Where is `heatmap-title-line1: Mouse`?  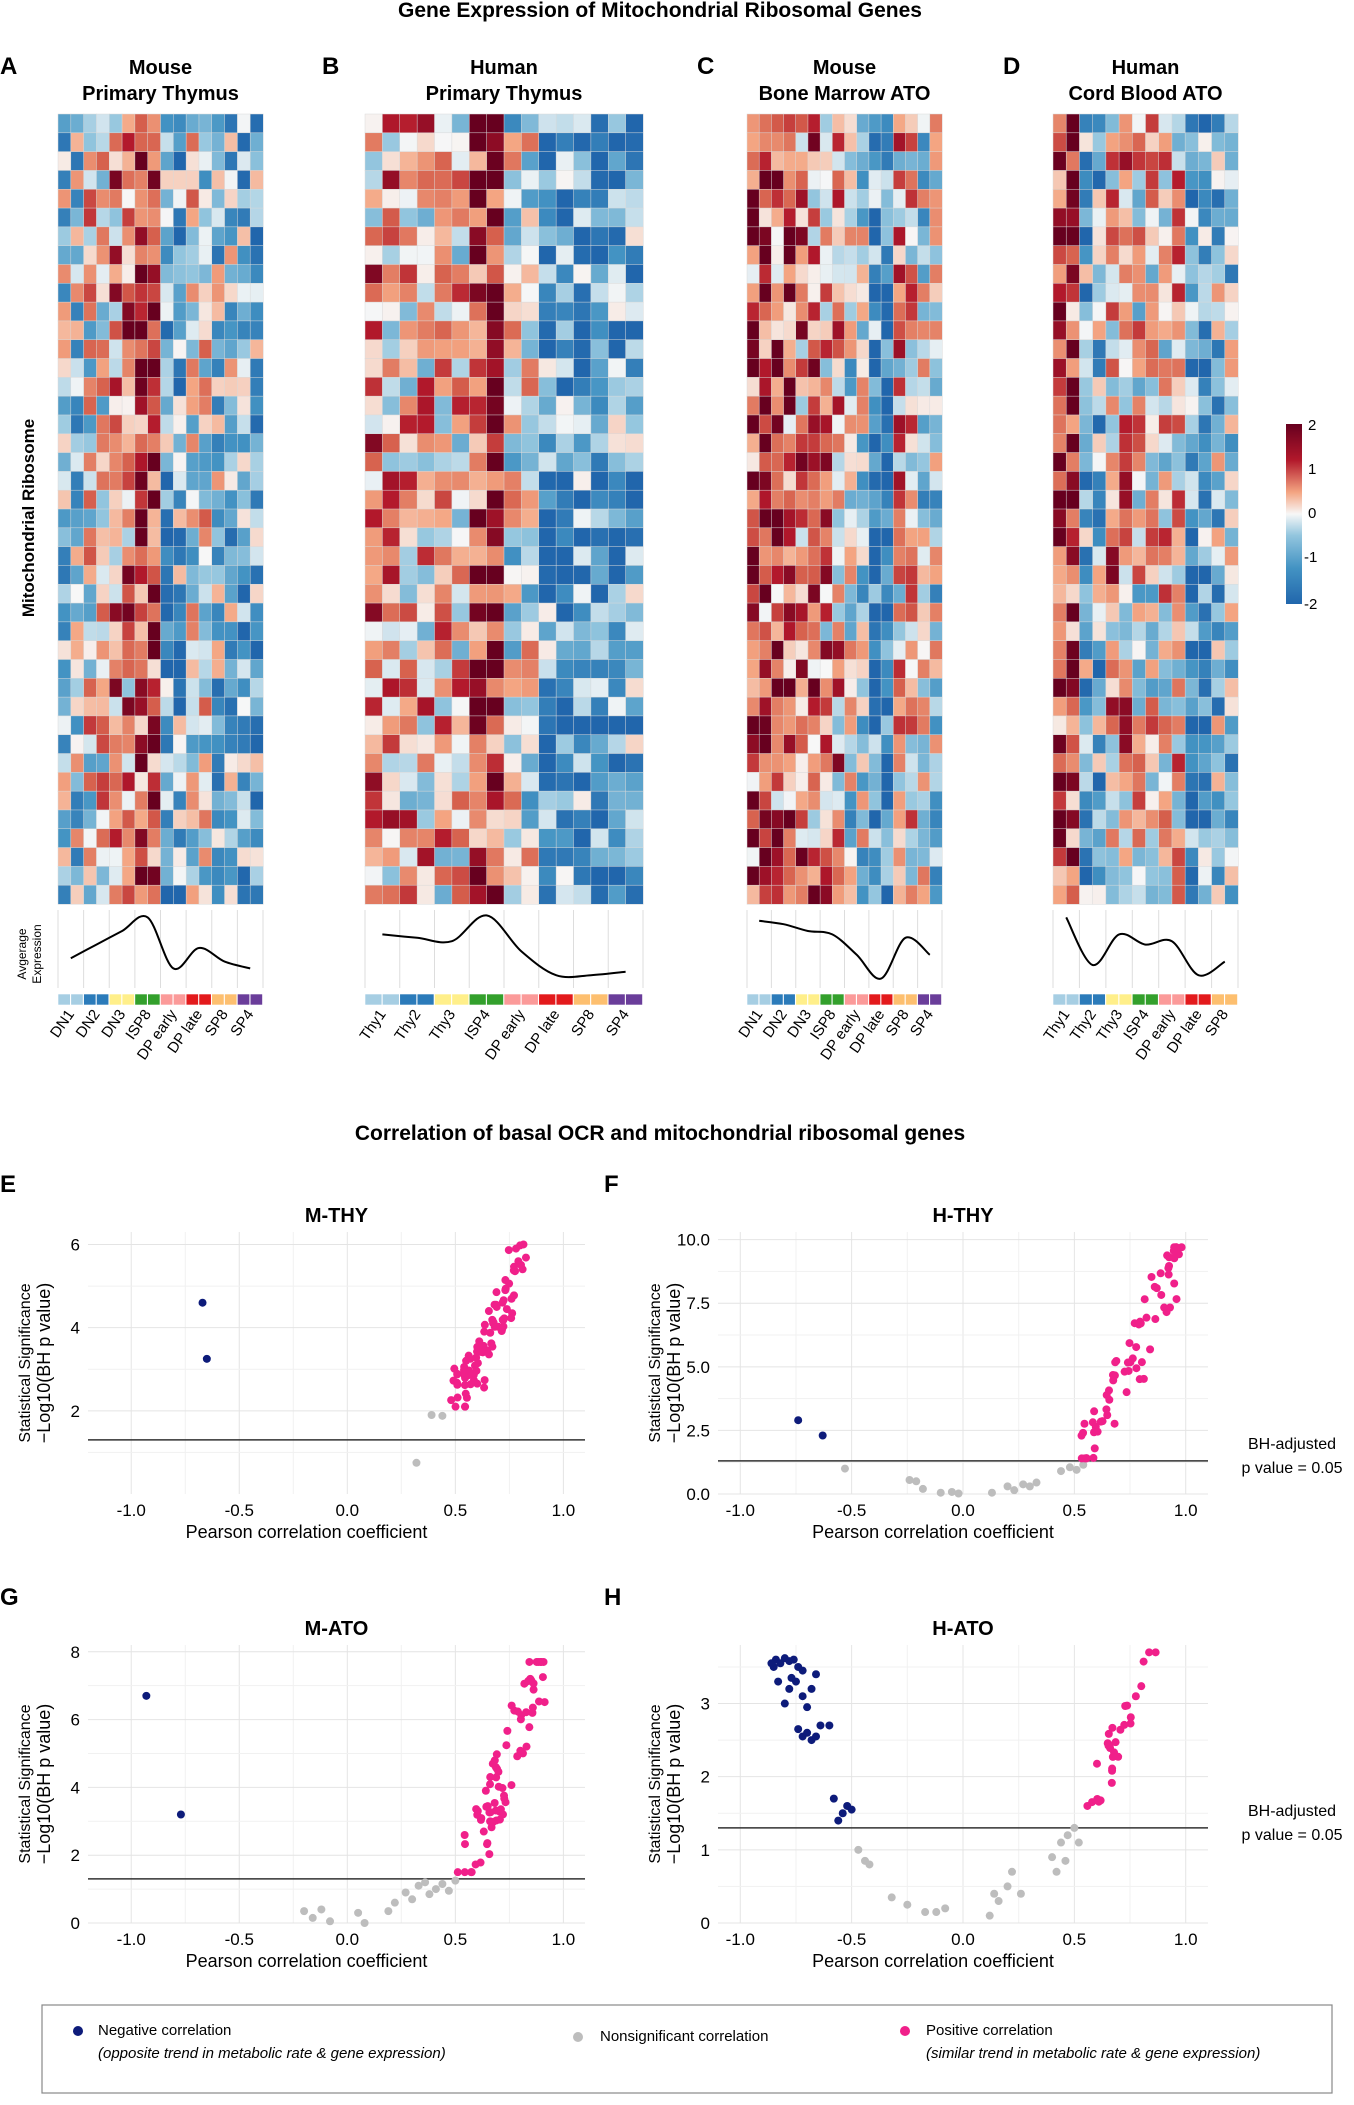 heatmap-title-line1: Mouse is located at coordinates (844, 68).